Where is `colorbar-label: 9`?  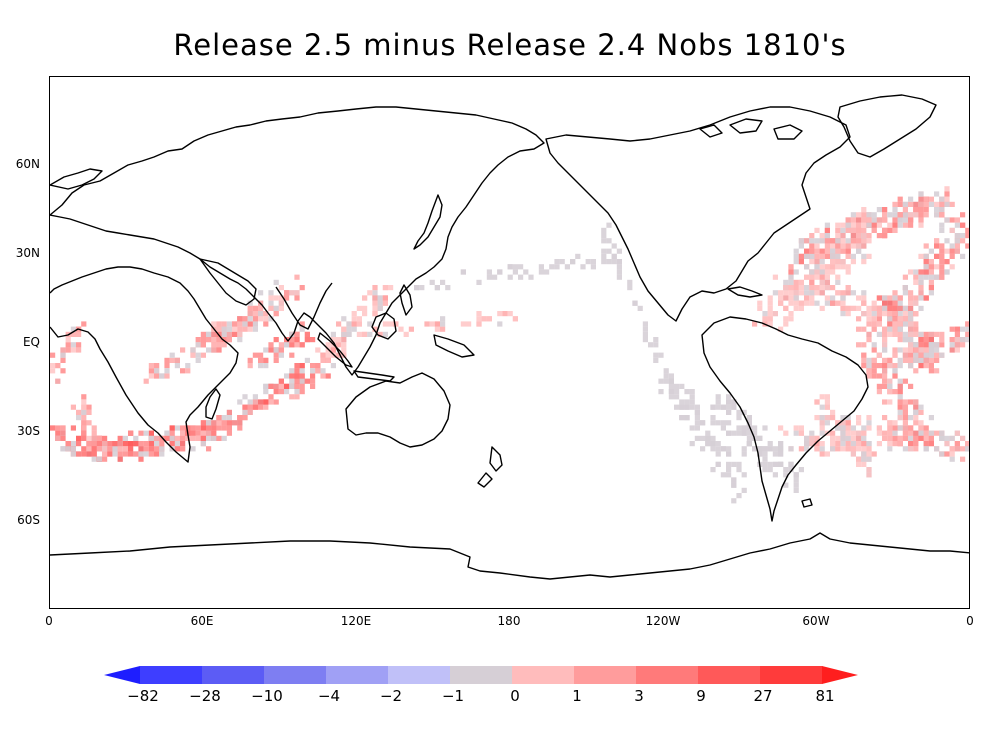
colorbar-label: 9 is located at coordinates (701, 696).